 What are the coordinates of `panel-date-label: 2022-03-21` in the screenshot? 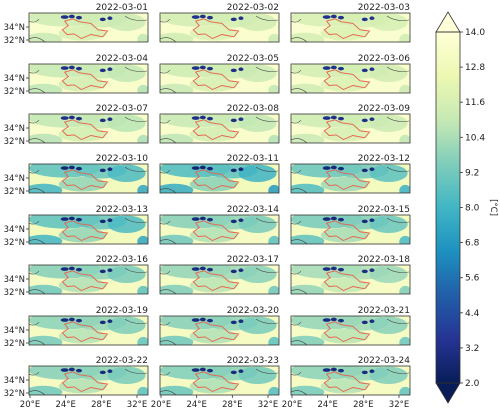 It's located at (384, 311).